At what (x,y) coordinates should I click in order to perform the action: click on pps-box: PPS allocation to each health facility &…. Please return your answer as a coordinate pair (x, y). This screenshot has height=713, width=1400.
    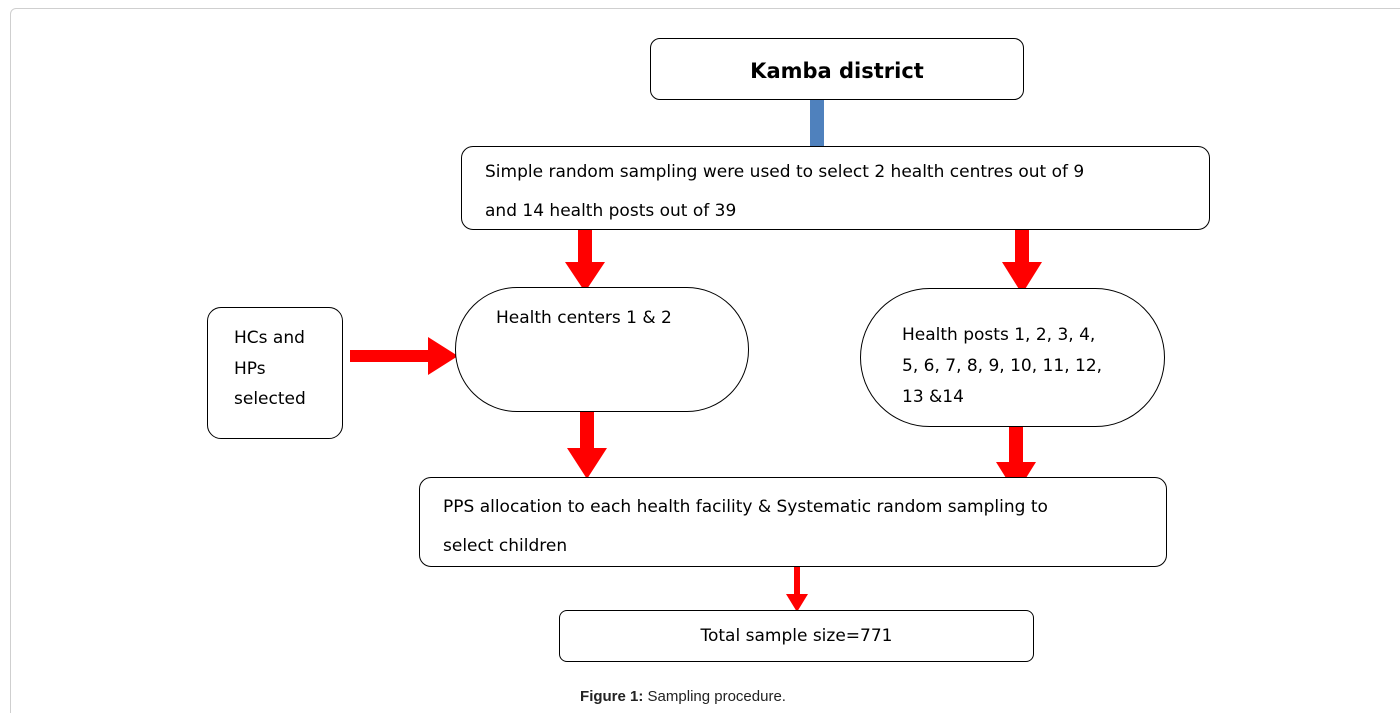
    Looking at the image, I should click on (793, 522).